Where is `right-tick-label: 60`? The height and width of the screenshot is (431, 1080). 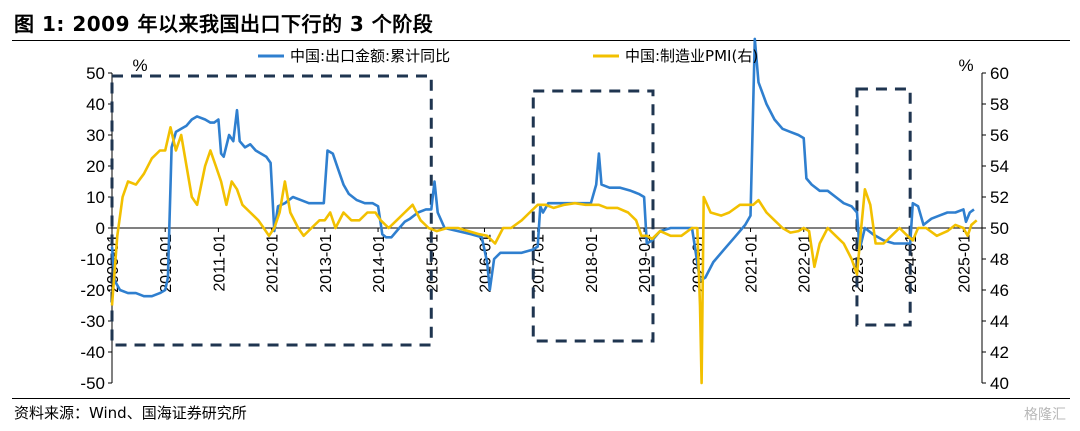 right-tick-label: 60 is located at coordinates (999, 73).